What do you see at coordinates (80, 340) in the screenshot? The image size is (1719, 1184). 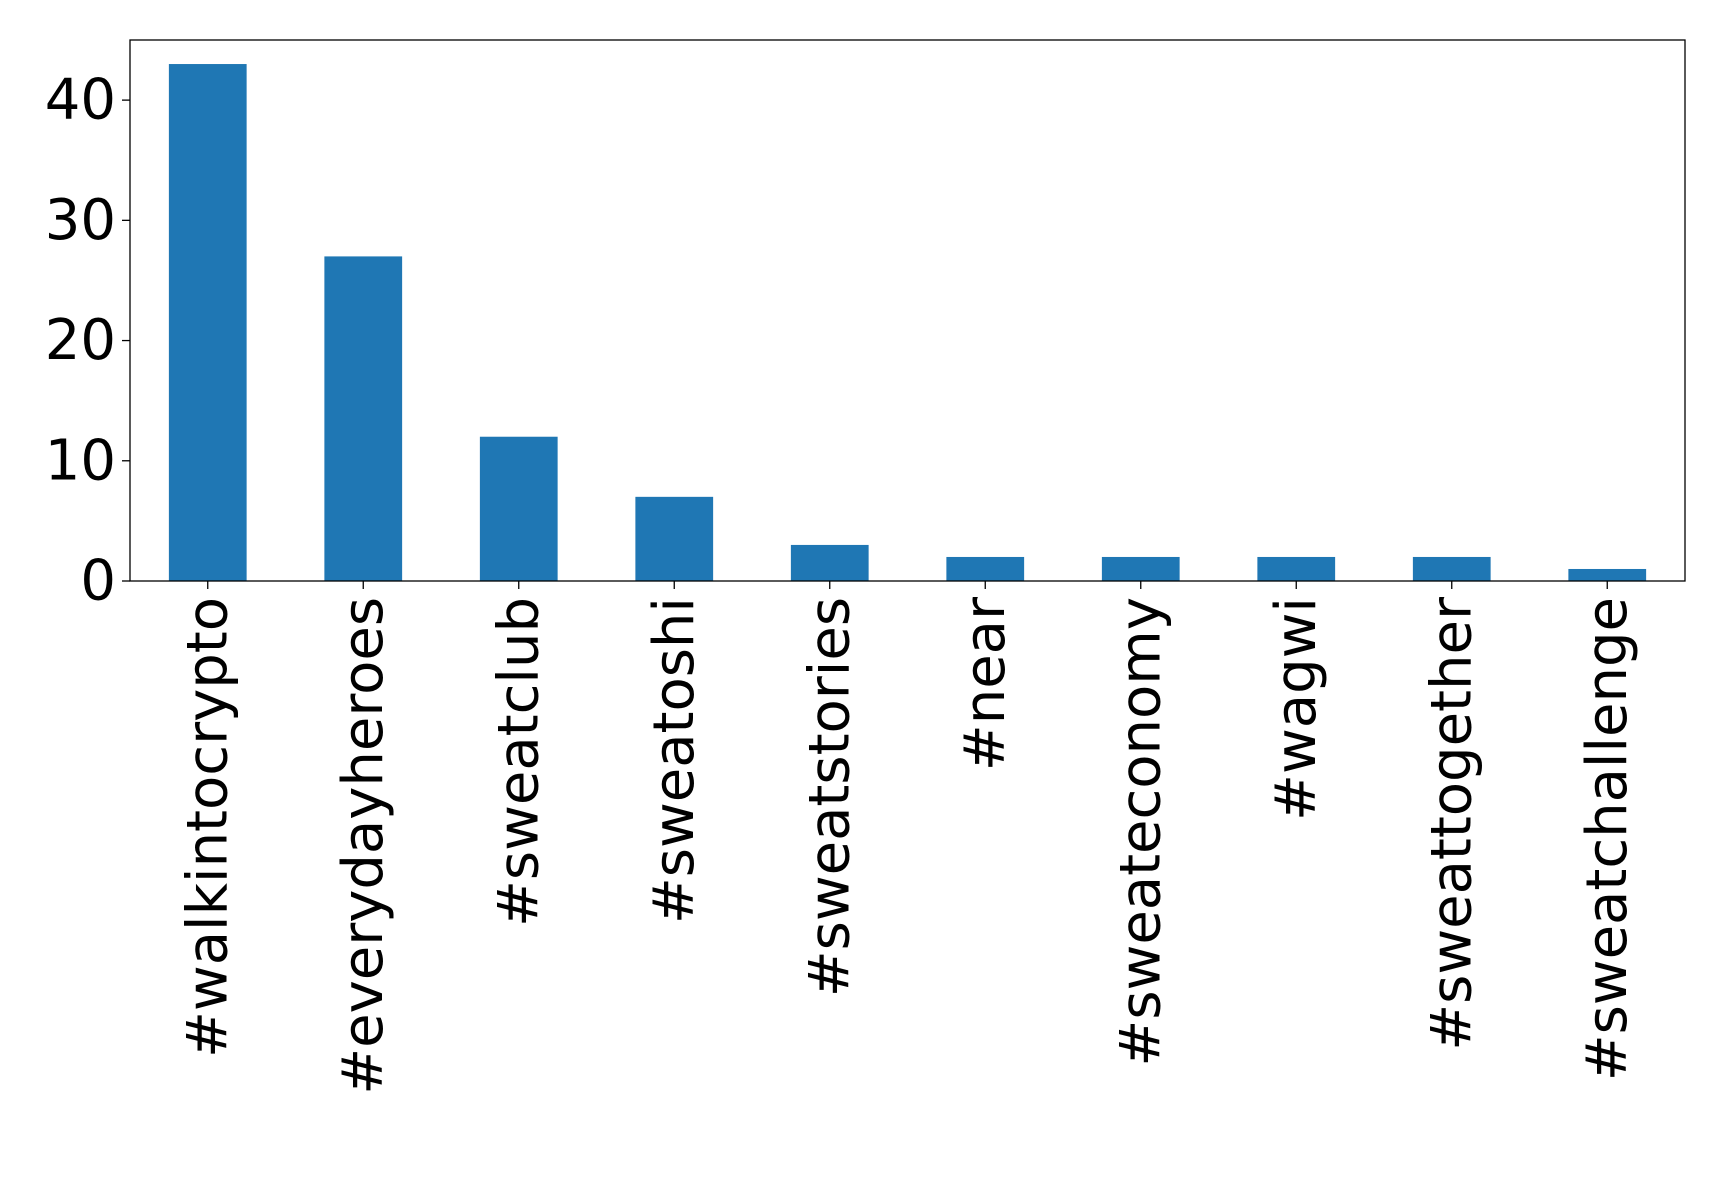 I see `y-tick-label: 20` at bounding box center [80, 340].